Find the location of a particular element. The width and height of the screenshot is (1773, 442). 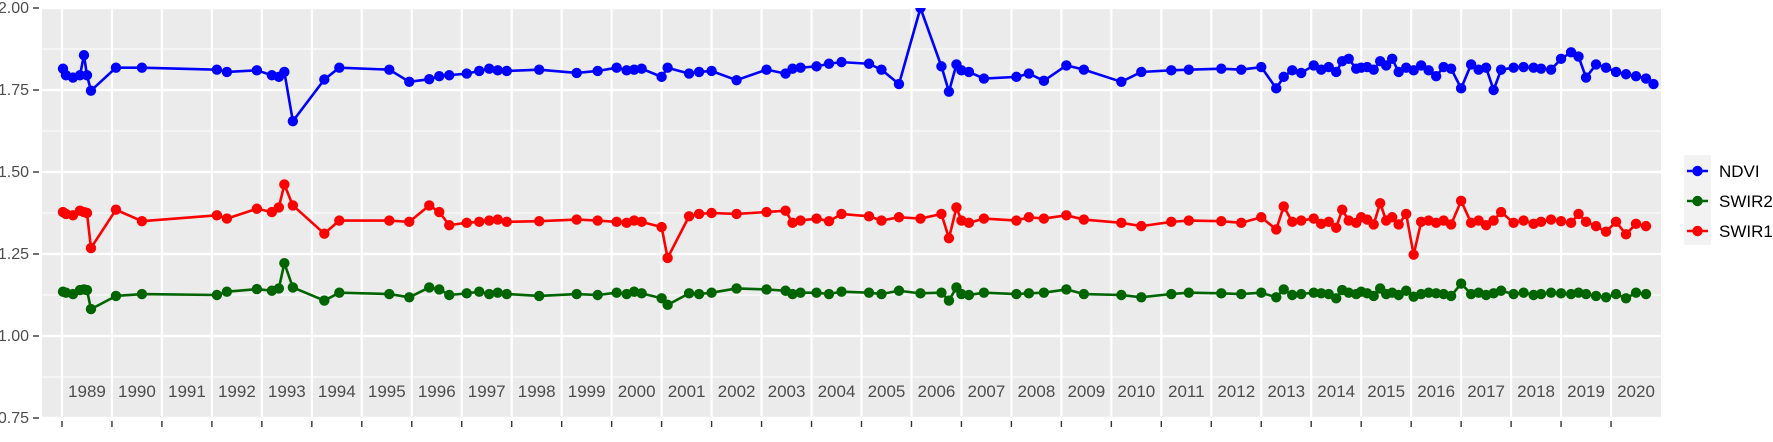

x-axis-tick-label: 1995 is located at coordinates (387, 391).